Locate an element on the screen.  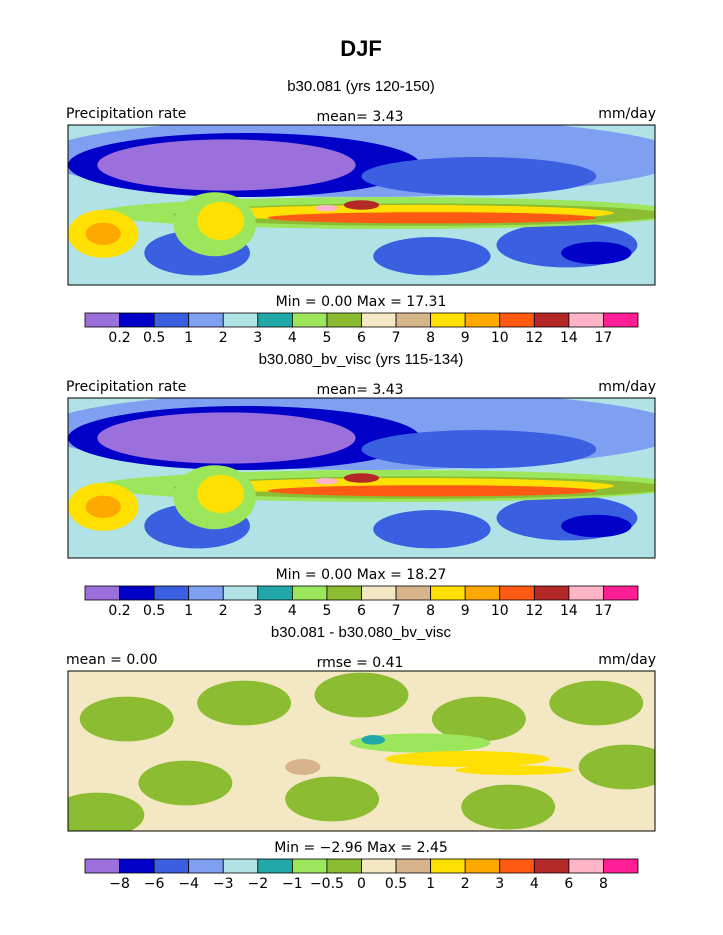
colorbar-label: 7 is located at coordinates (396, 338).